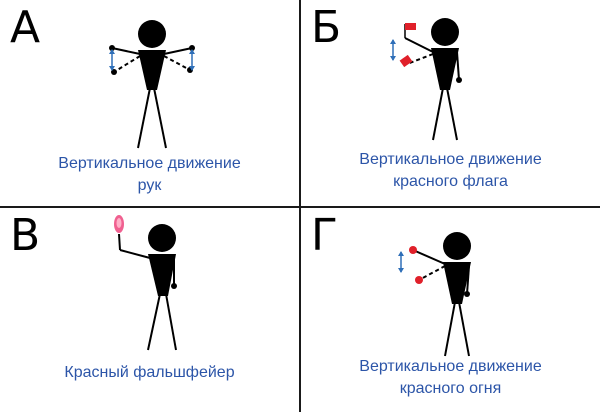 The width and height of the screenshot is (600, 412). What do you see at coordinates (178, 51) in the screenshot?
I see `arm-up-right` at bounding box center [178, 51].